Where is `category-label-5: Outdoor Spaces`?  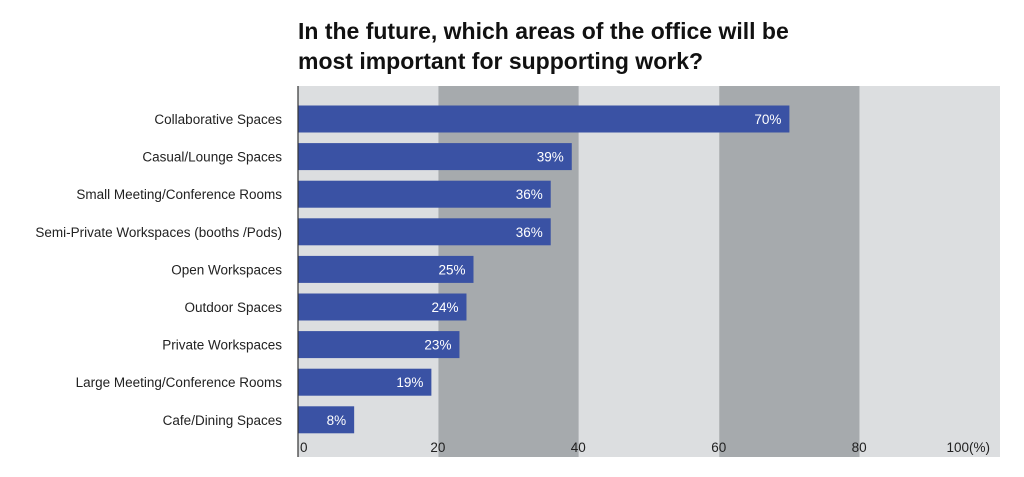 category-label-5: Outdoor Spaces is located at coordinates (233, 307).